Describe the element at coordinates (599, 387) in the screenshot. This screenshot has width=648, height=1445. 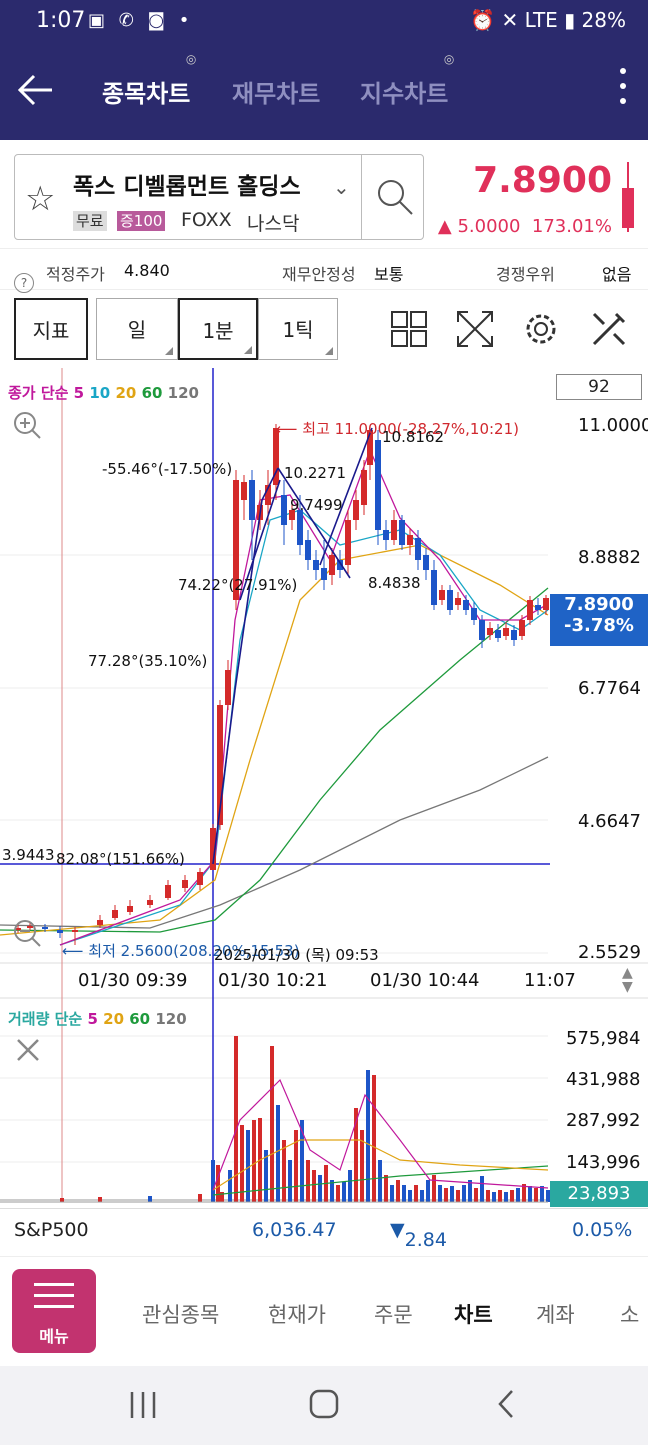
I see `period-count-box: 92` at that location.